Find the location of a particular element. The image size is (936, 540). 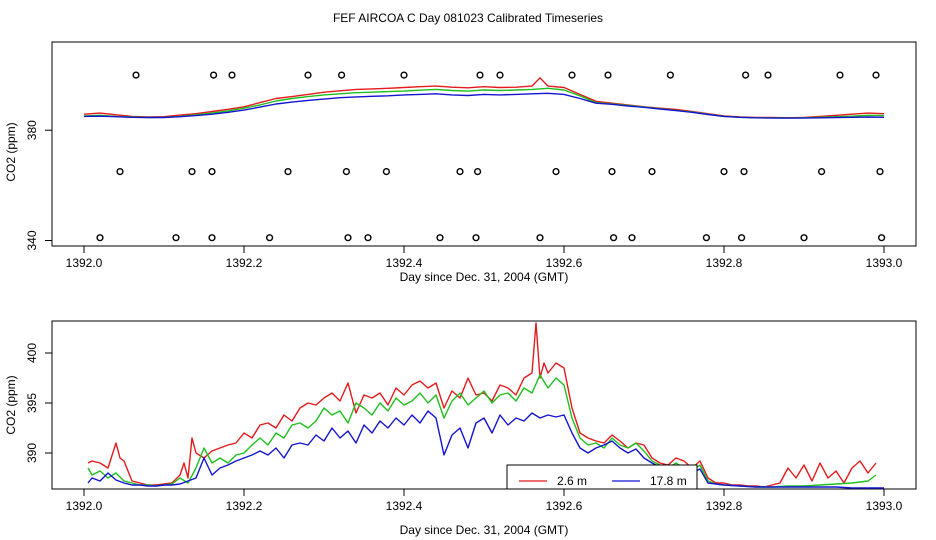

x-axis-label-top: Day since Dec. 31, 2004 (GMT) is located at coordinates (484, 277).